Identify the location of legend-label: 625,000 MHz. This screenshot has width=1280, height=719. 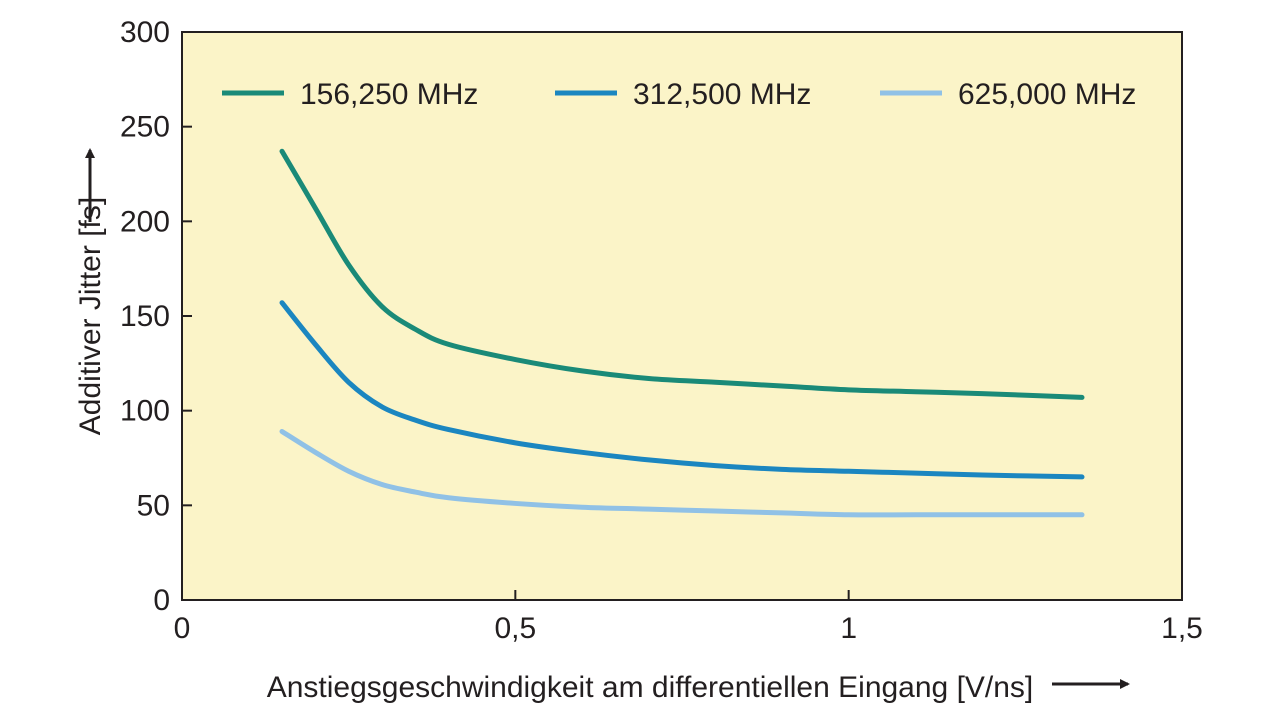
(1047, 94).